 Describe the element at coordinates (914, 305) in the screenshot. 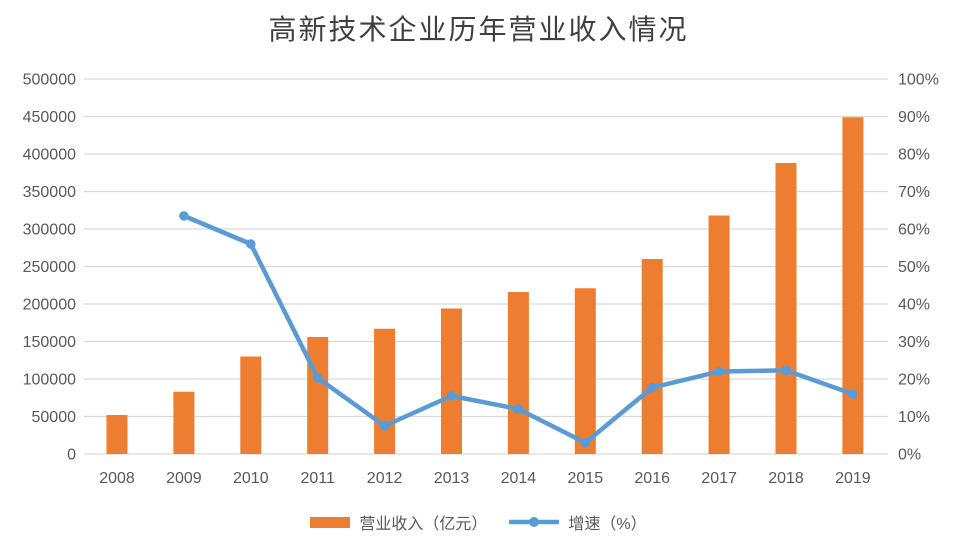

I see `right-axis-tick-label: 40%` at that location.